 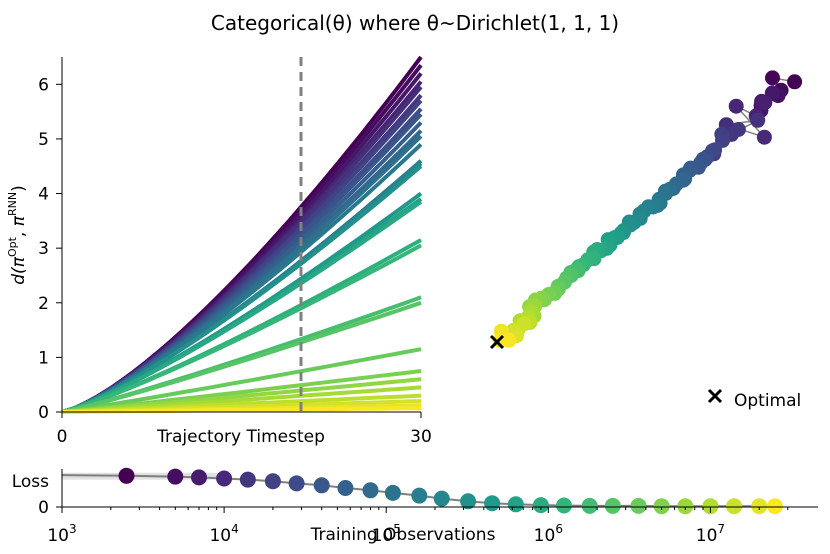 I want to click on y-label-pi2: π, so click(x=19, y=220).